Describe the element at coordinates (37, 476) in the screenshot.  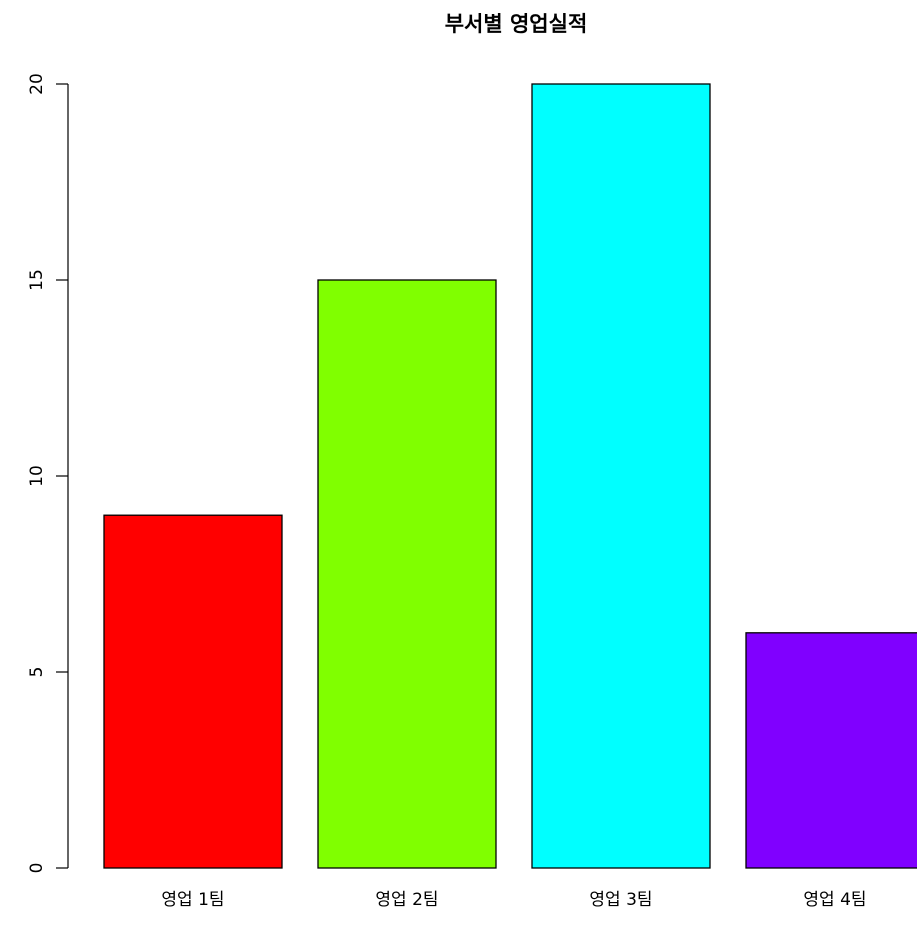
I see `y-tick-label: 10` at that location.